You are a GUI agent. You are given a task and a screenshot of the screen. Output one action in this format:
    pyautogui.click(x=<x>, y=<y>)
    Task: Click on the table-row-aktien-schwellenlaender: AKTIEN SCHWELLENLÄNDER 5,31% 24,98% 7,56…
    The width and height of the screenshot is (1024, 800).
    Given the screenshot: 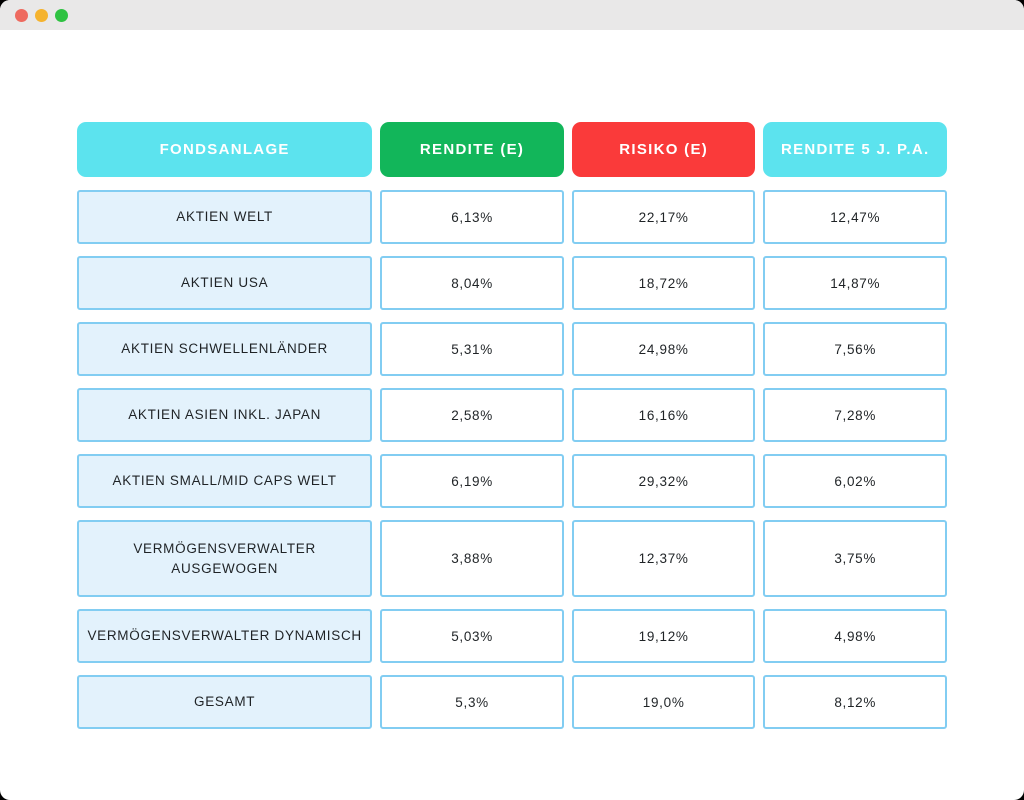 What is the action you would take?
    pyautogui.click(x=512, y=349)
    